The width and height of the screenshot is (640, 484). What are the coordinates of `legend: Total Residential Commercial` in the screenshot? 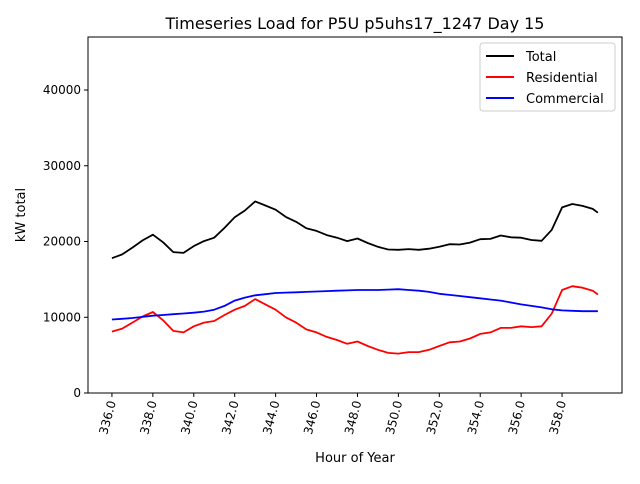 It's located at (547, 77).